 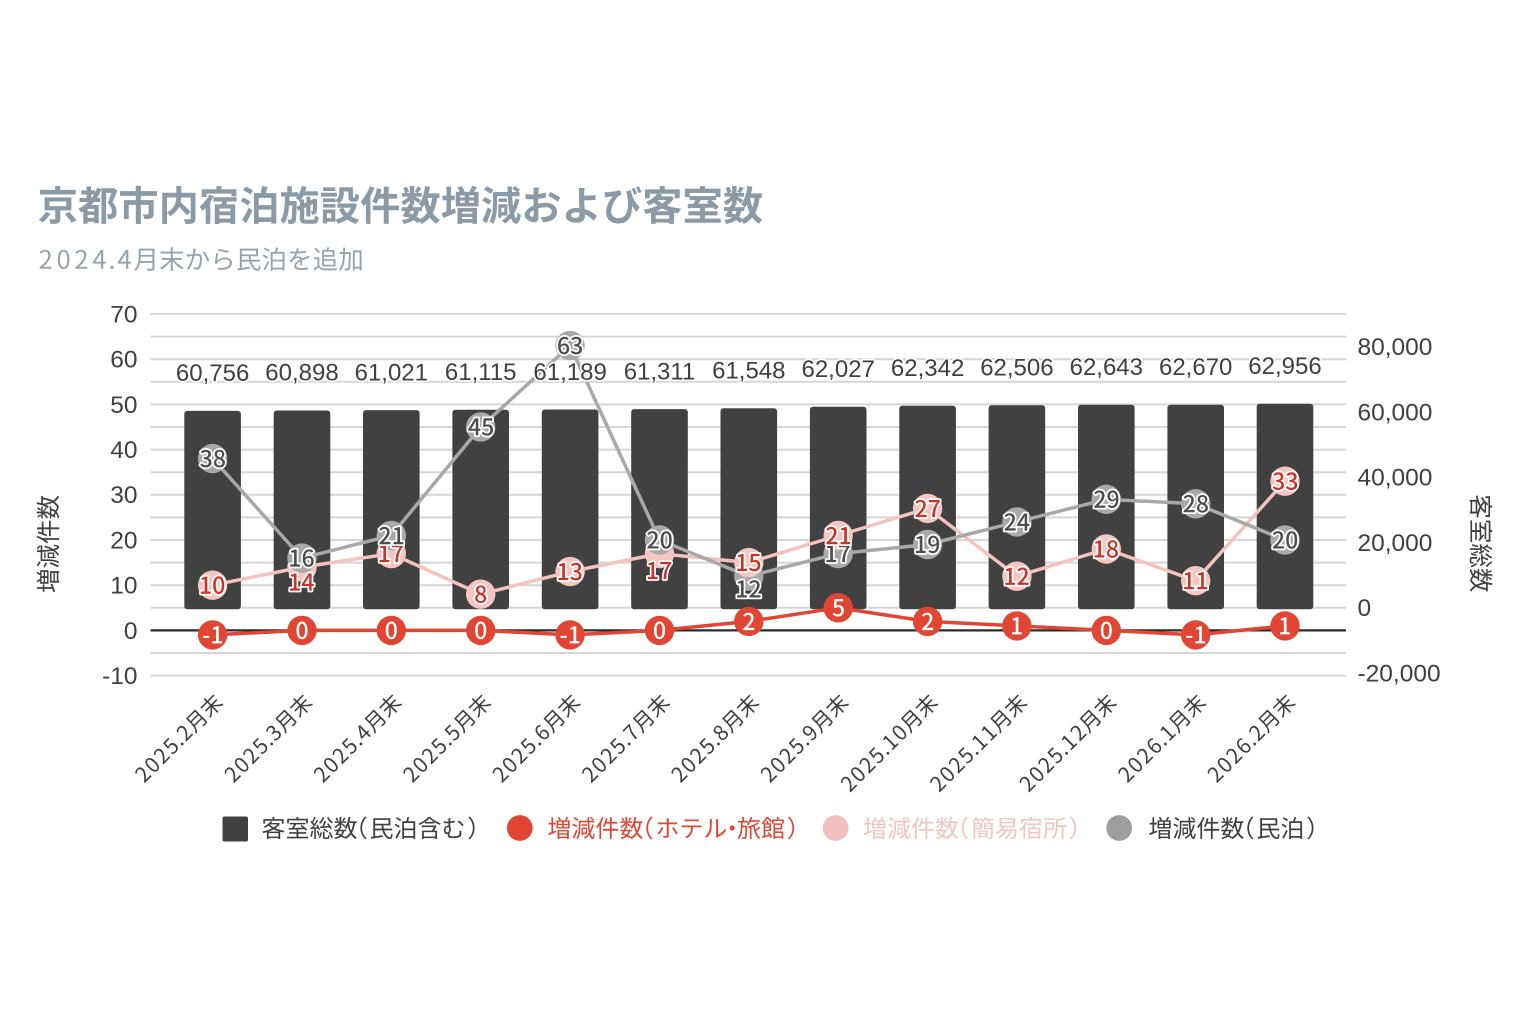 What do you see at coordinates (212, 373) in the screenshot?
I see `svg-text: 60,756` at bounding box center [212, 373].